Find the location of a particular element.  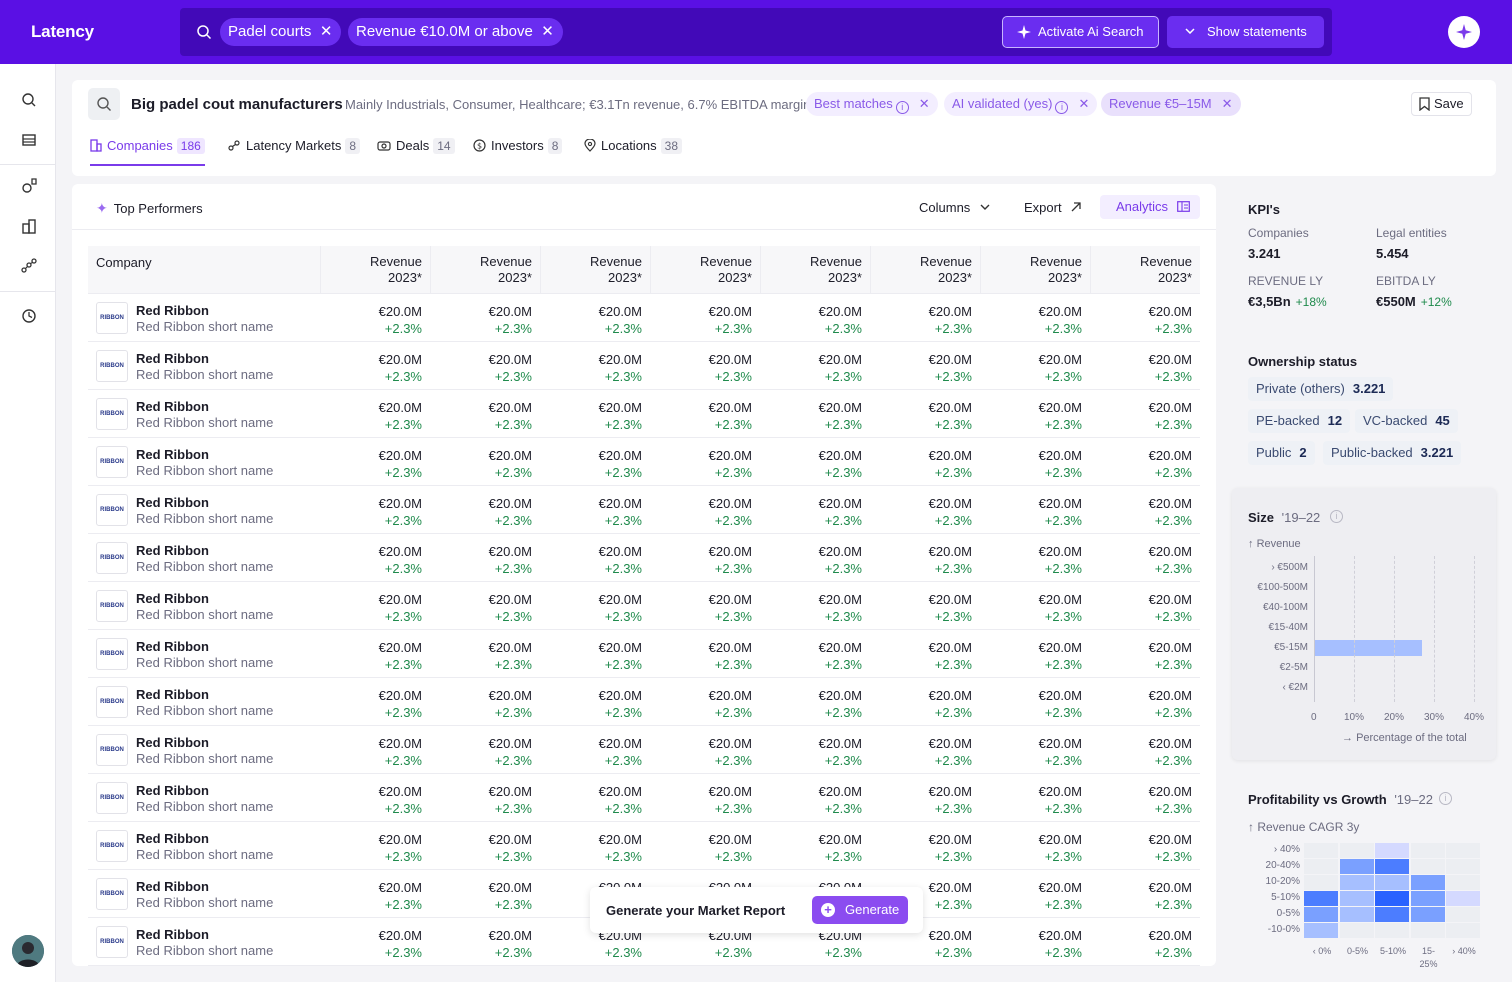

network-icon is located at coordinates (29, 266).